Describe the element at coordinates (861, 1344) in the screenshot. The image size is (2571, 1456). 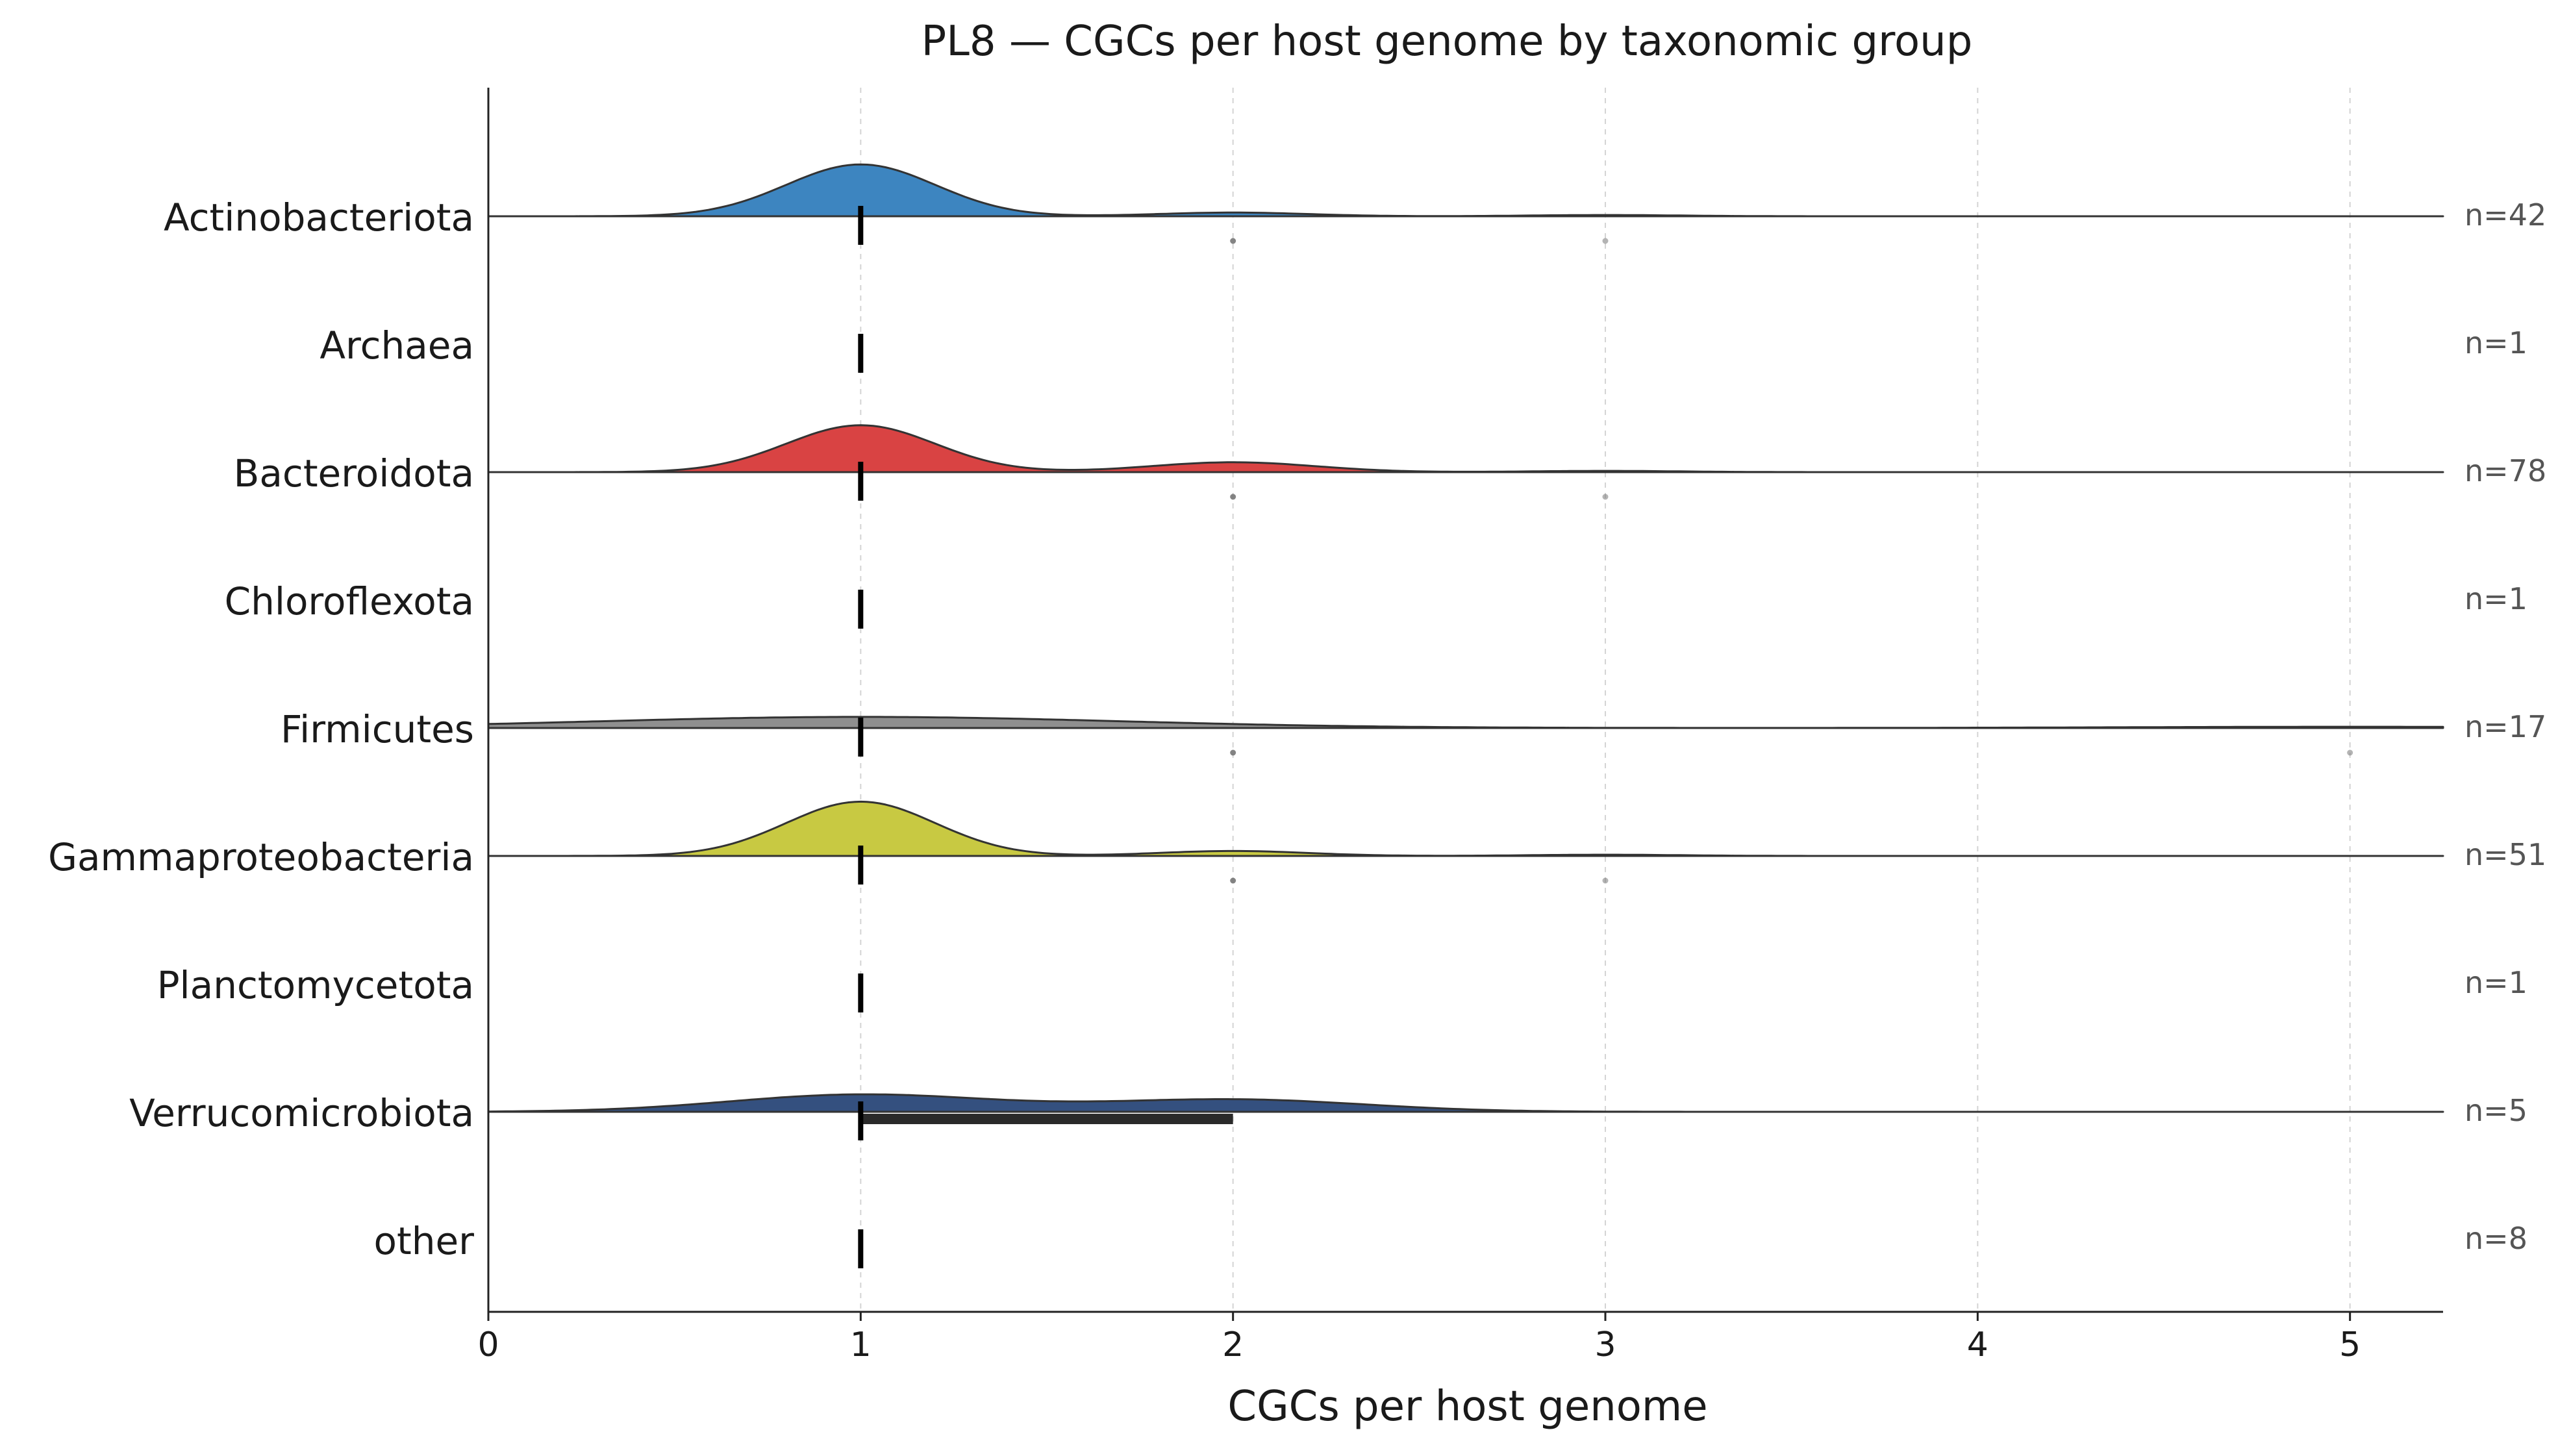
I see `x-tick-label: 1` at that location.